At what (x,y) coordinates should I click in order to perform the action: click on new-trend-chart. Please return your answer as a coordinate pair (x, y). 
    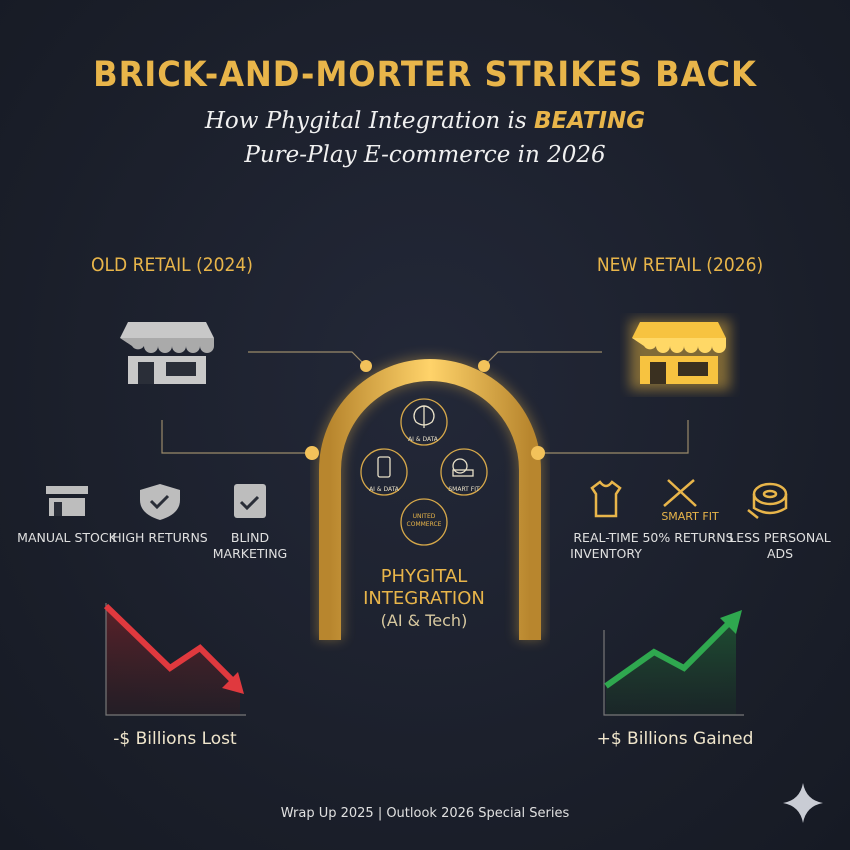
    Looking at the image, I should click on (673, 663).